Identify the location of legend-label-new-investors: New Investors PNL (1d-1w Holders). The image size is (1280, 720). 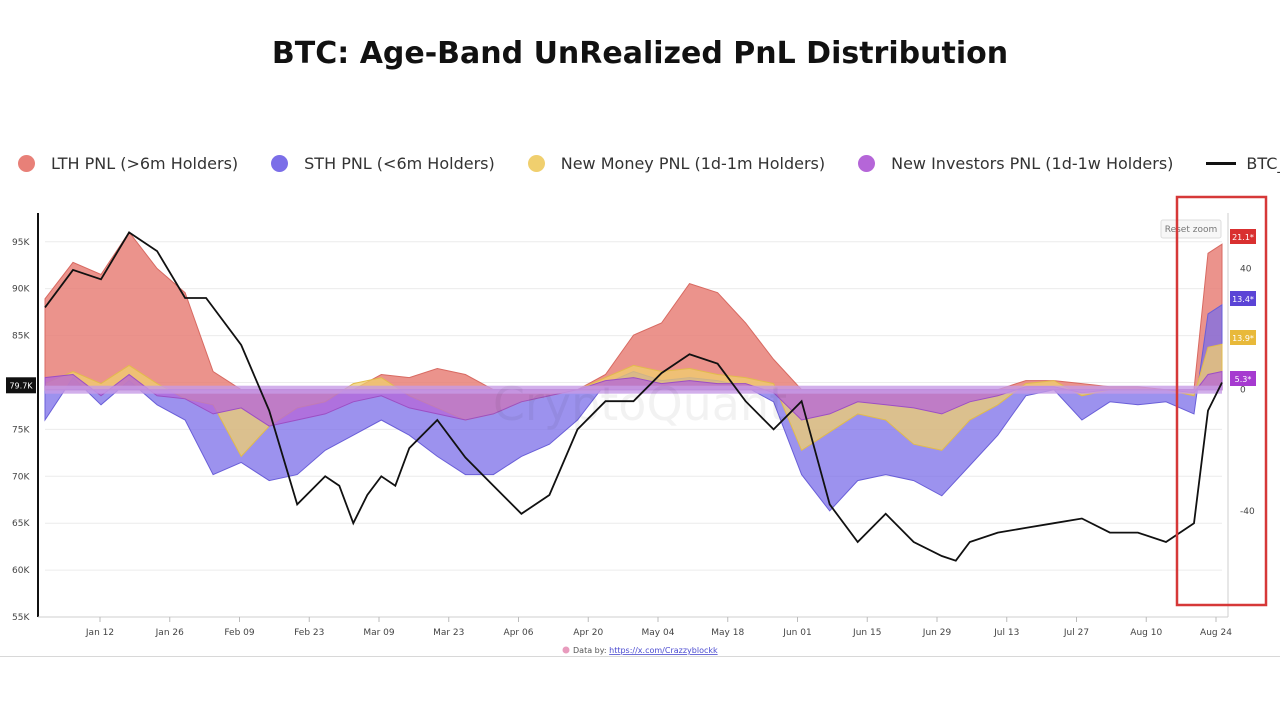
(1032, 163).